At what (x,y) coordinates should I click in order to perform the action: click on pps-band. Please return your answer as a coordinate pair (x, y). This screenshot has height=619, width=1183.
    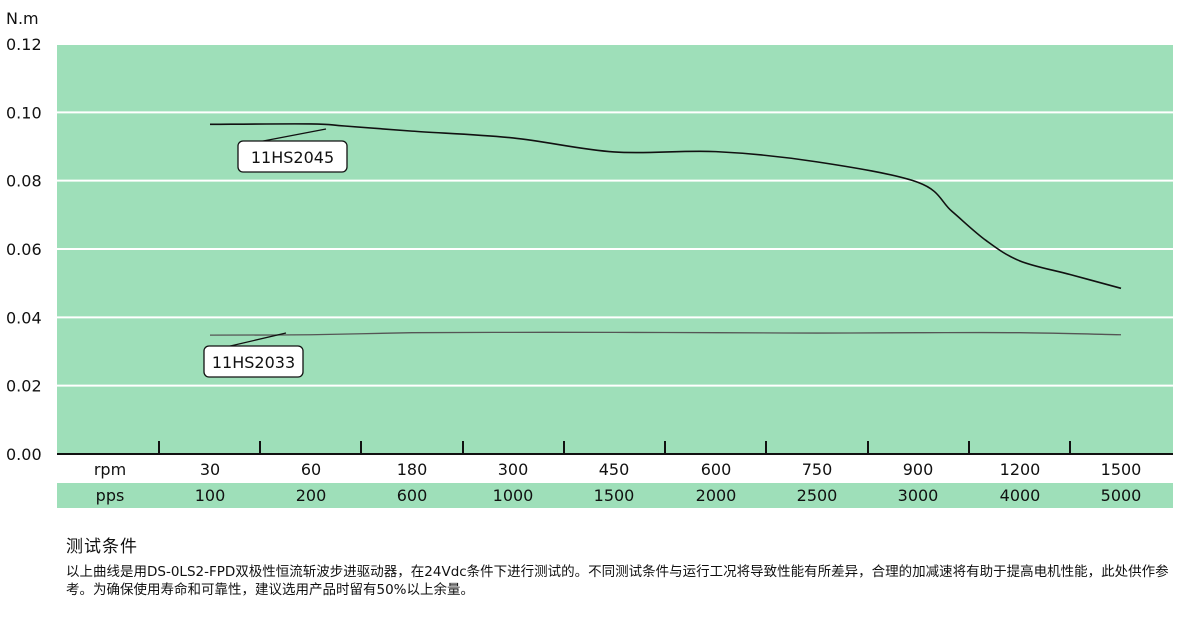
    Looking at the image, I should click on (615, 495).